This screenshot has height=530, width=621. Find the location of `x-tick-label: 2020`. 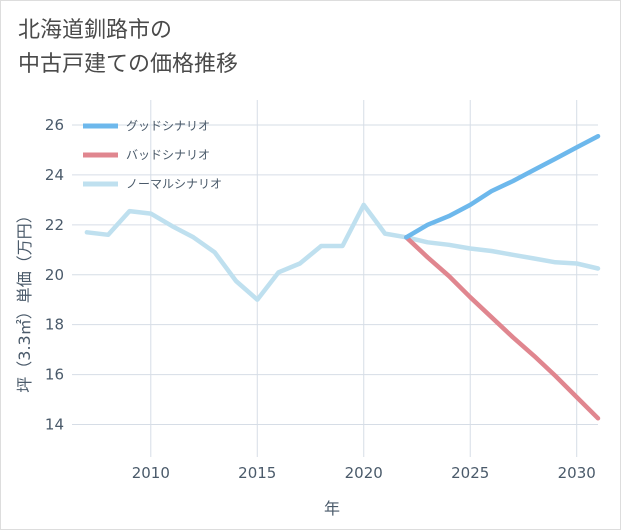

x-tick-label: 2020 is located at coordinates (364, 473).